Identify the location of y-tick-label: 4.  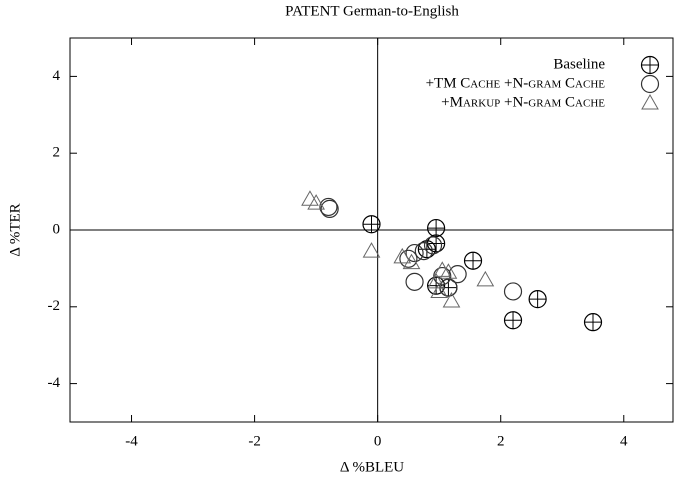
(57, 76).